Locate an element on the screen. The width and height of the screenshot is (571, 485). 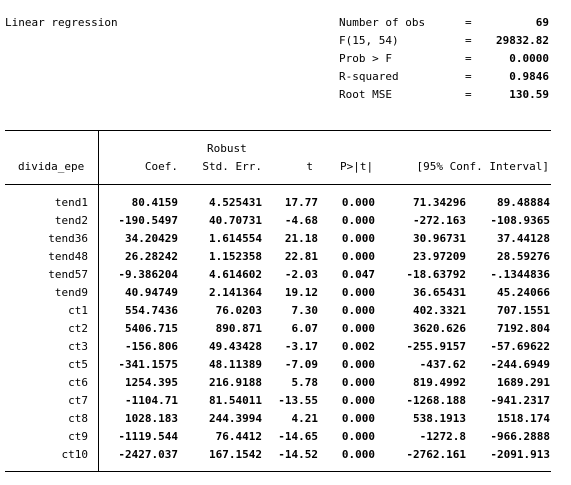
row-ci-low: 71.34296 is located at coordinates (439, 202).